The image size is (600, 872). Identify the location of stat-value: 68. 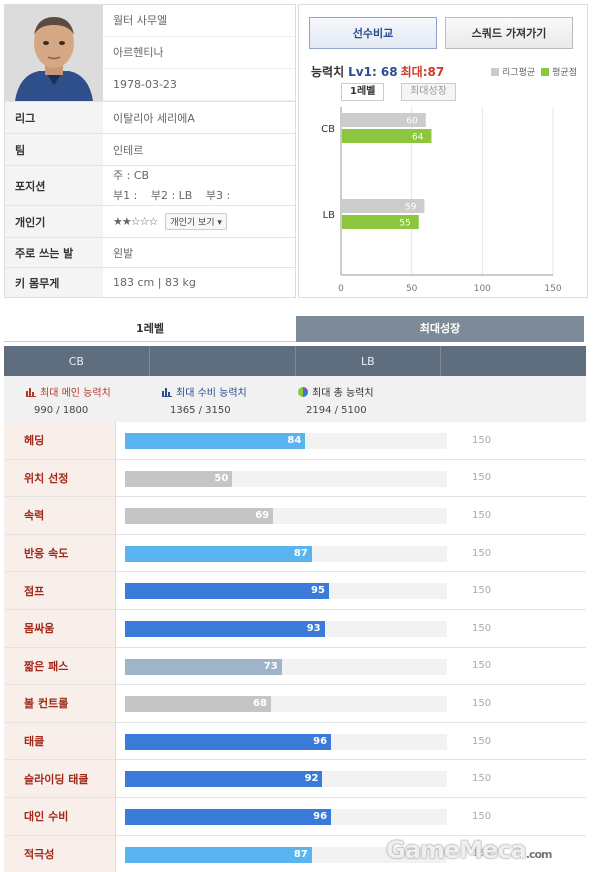
(260, 704).